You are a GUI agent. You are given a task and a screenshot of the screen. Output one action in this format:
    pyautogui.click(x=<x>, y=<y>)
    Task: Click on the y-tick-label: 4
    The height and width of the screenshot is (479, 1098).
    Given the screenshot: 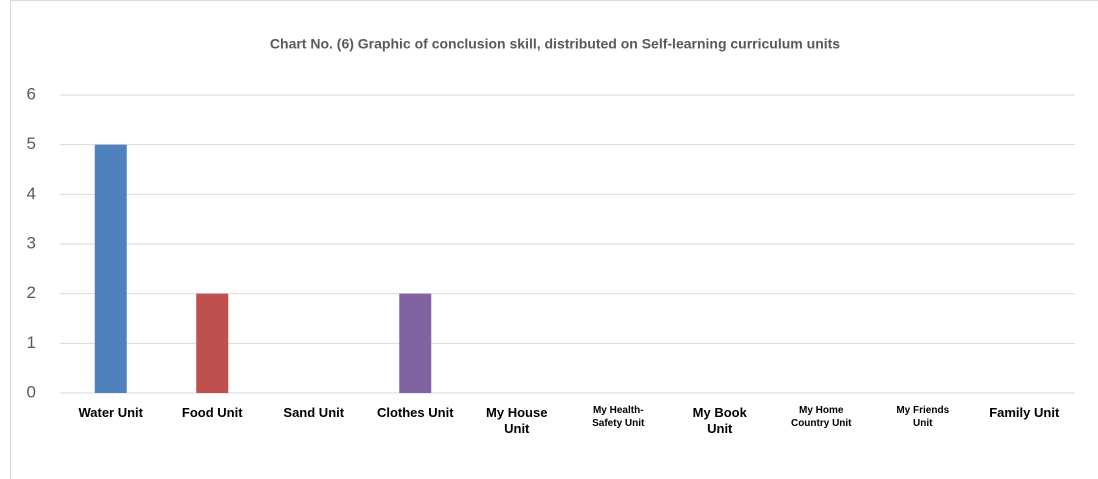 What is the action you would take?
    pyautogui.click(x=31, y=193)
    